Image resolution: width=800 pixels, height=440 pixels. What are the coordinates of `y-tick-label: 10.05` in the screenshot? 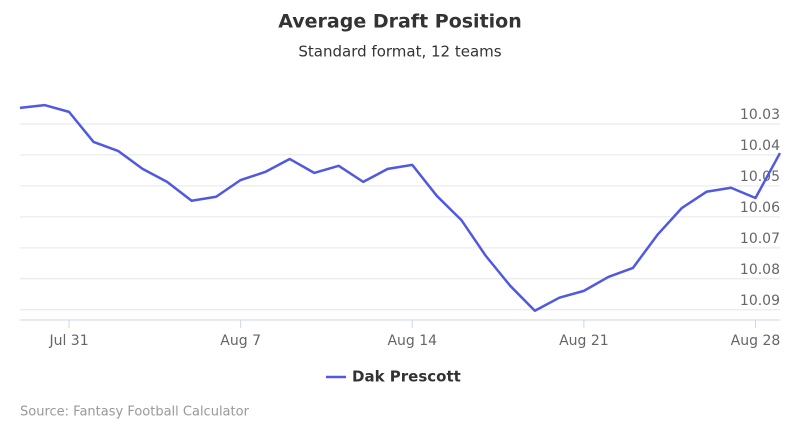 It's located at (760, 177).